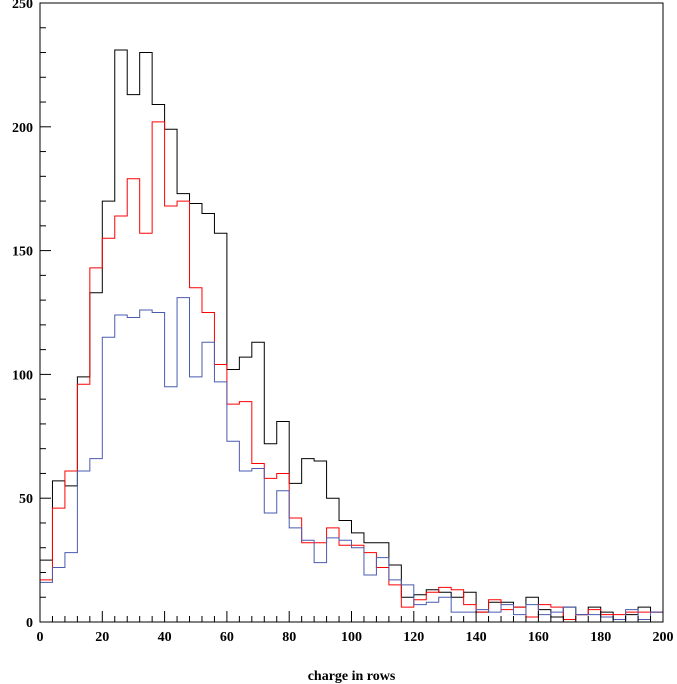  I want to click on y-tick-label: 150, so click(22, 252).